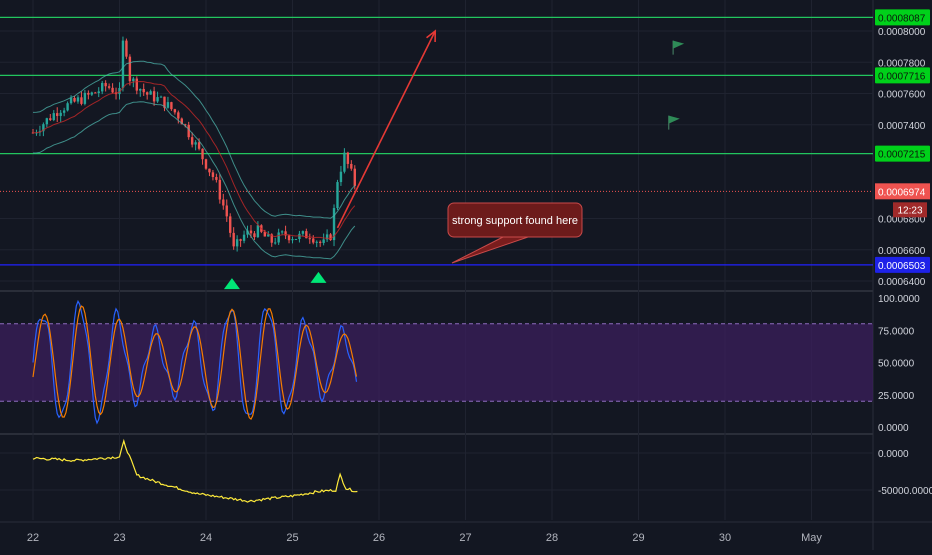 The height and width of the screenshot is (555, 932). I want to click on y-tick-label: 0.0007600, so click(902, 95).